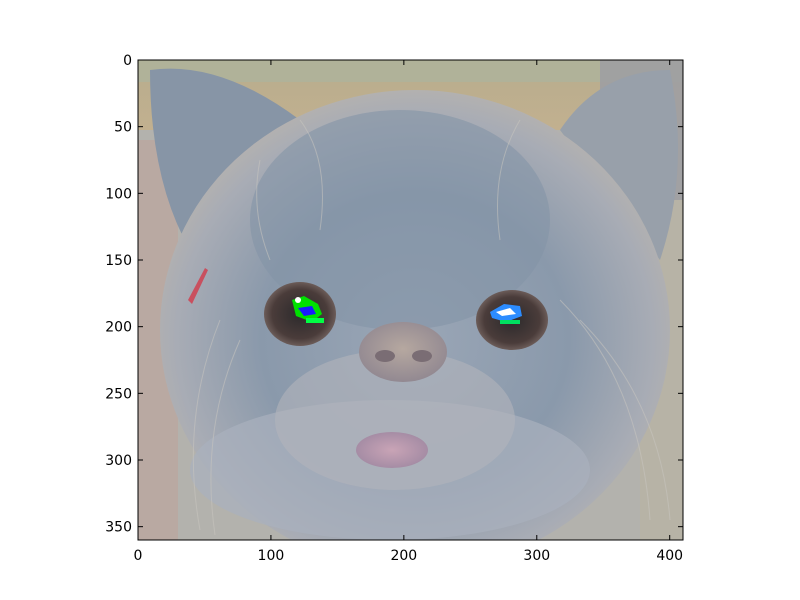 The width and height of the screenshot is (800, 600). What do you see at coordinates (118, 394) in the screenshot?
I see `y-tick-label: 250` at bounding box center [118, 394].